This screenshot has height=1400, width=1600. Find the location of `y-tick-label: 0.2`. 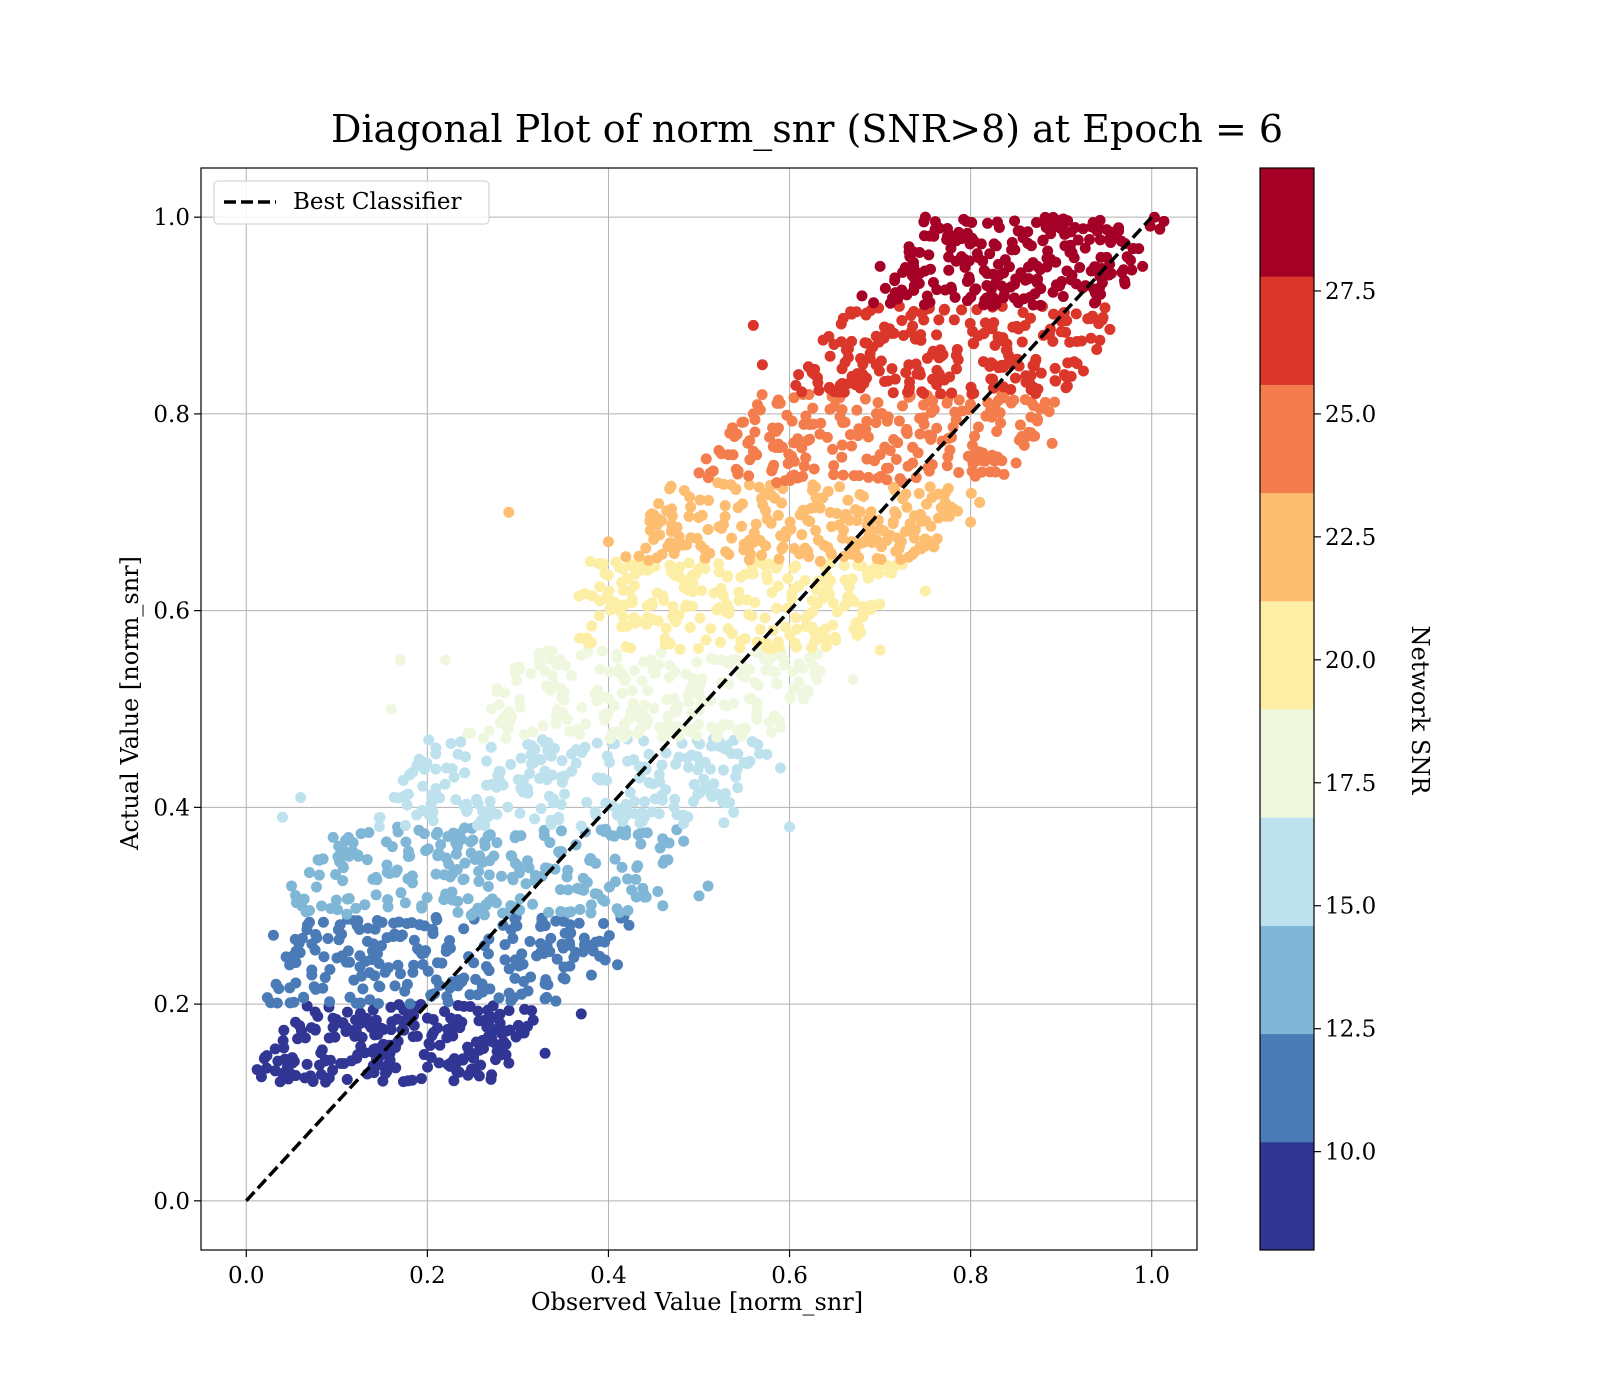

y-tick-label: 0.2 is located at coordinates (171, 1005).